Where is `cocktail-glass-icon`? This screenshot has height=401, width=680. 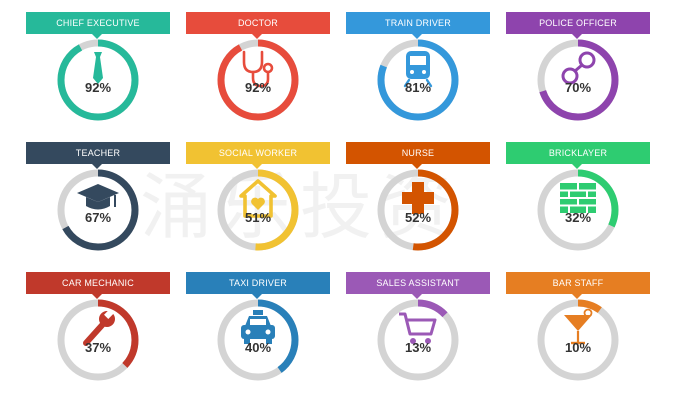
cocktail-glass-icon is located at coordinates (578, 326).